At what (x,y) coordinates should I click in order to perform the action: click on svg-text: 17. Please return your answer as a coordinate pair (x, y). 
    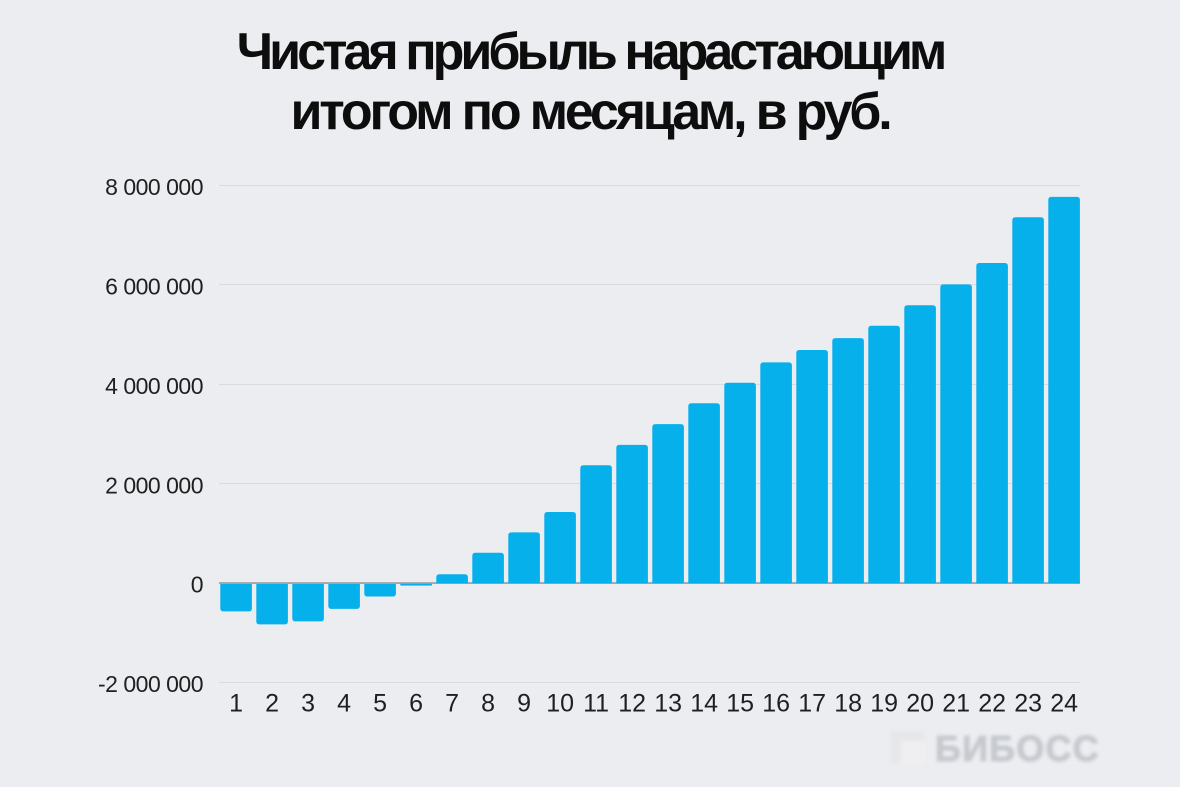
    Looking at the image, I should click on (812, 704).